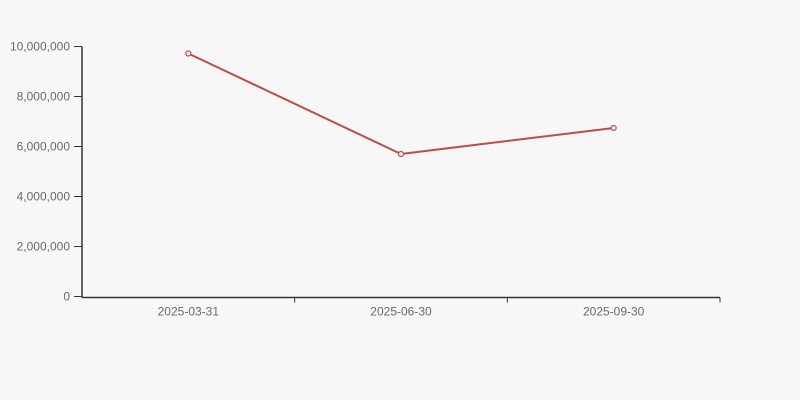 This screenshot has width=800, height=400. What do you see at coordinates (66, 297) in the screenshot?
I see `y-axis-tick-label: 0` at bounding box center [66, 297].